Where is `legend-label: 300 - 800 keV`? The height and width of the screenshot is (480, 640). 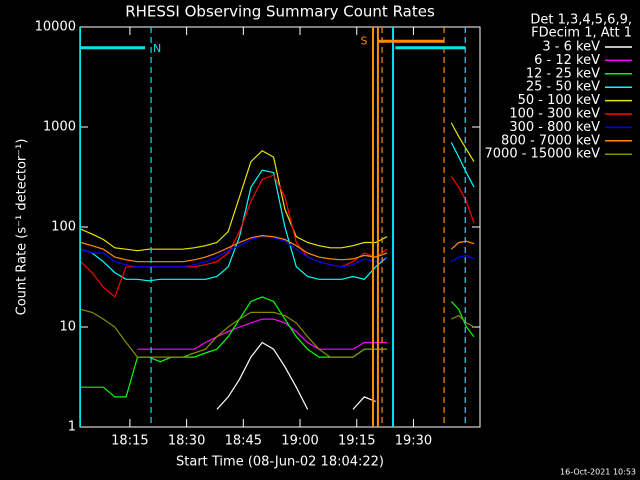 legend-label: 300 - 800 keV is located at coordinates (554, 127).